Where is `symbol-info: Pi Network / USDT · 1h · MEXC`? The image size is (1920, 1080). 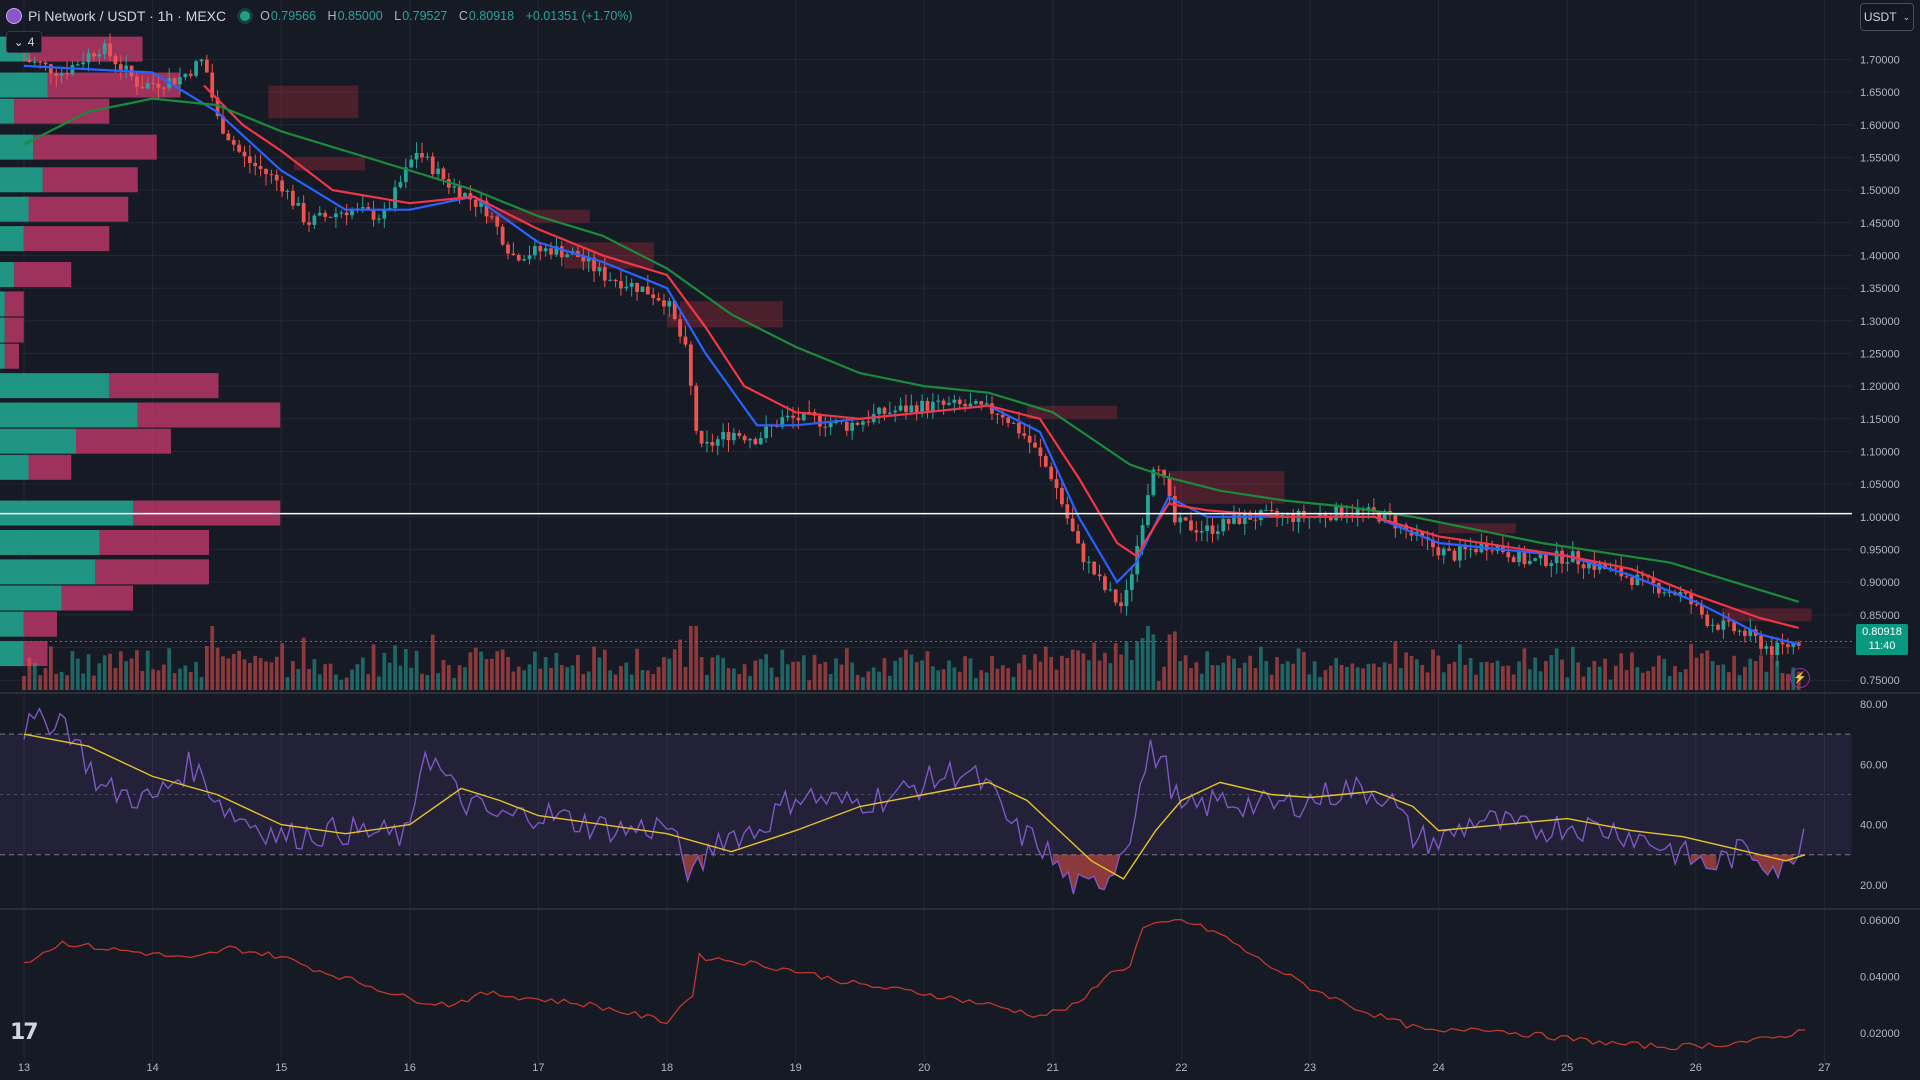
symbol-info: Pi Network / USDT · 1h · MEXC is located at coordinates (116, 16).